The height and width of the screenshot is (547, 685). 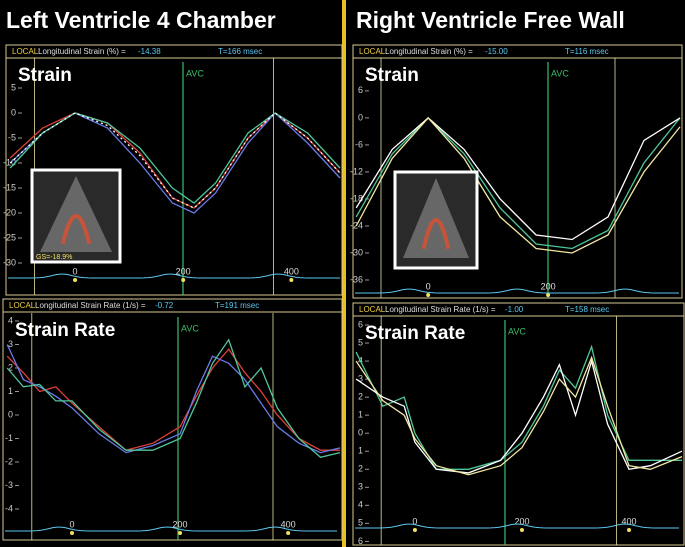 What do you see at coordinates (490, 20) in the screenshot?
I see `right-title: Right Ventricle Free Wall` at bounding box center [490, 20].